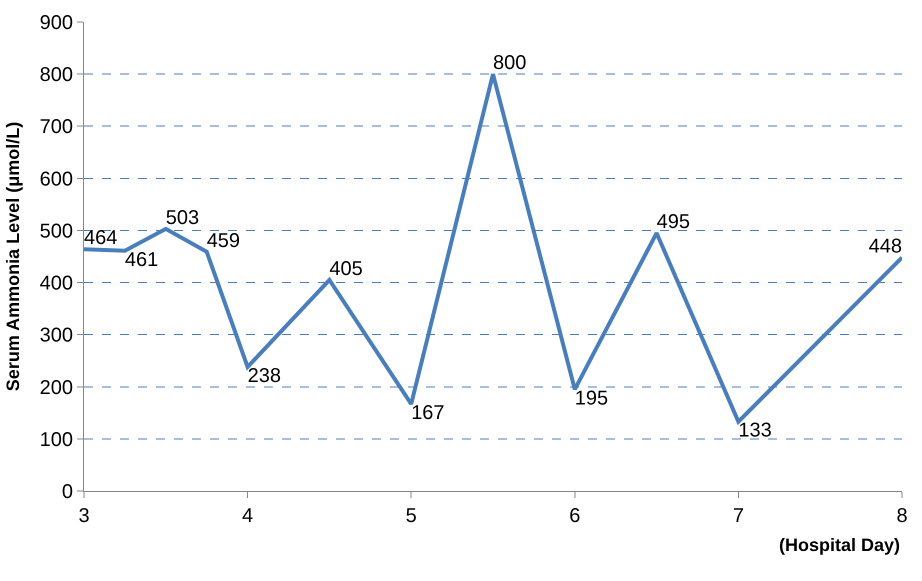 The height and width of the screenshot is (581, 922). What do you see at coordinates (183, 217) in the screenshot?
I see `data-label: 503` at bounding box center [183, 217].